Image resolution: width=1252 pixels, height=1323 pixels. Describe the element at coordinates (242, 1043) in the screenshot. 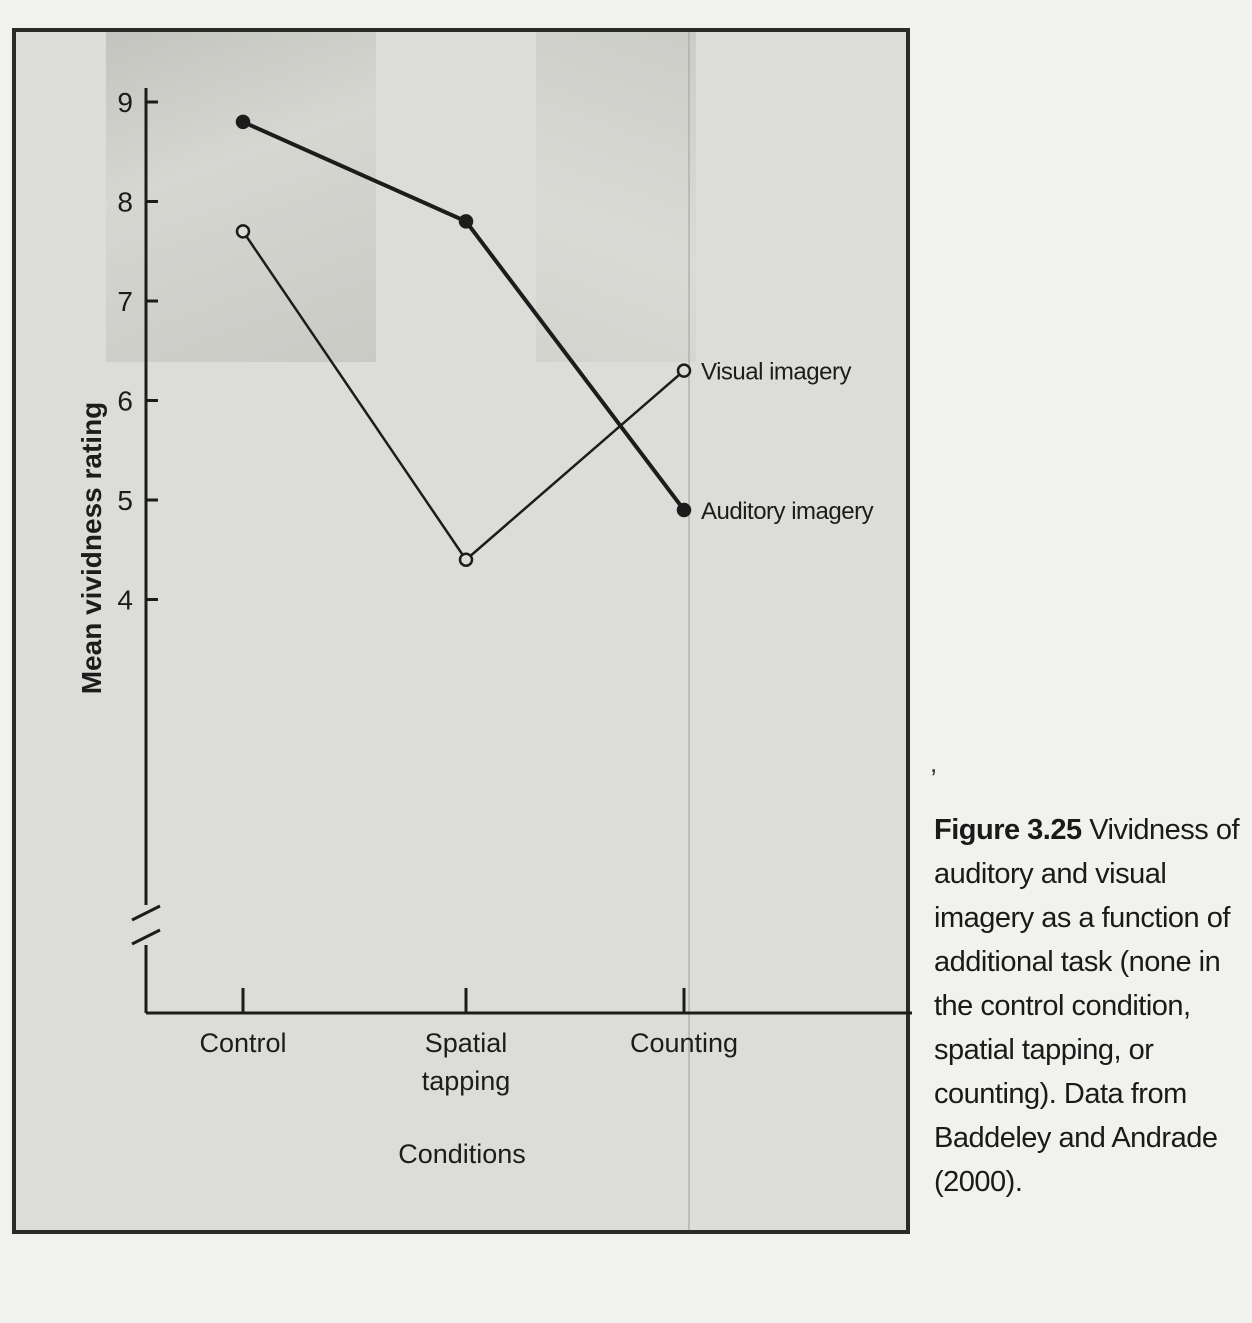

I see `x-tick-label: Control` at that location.